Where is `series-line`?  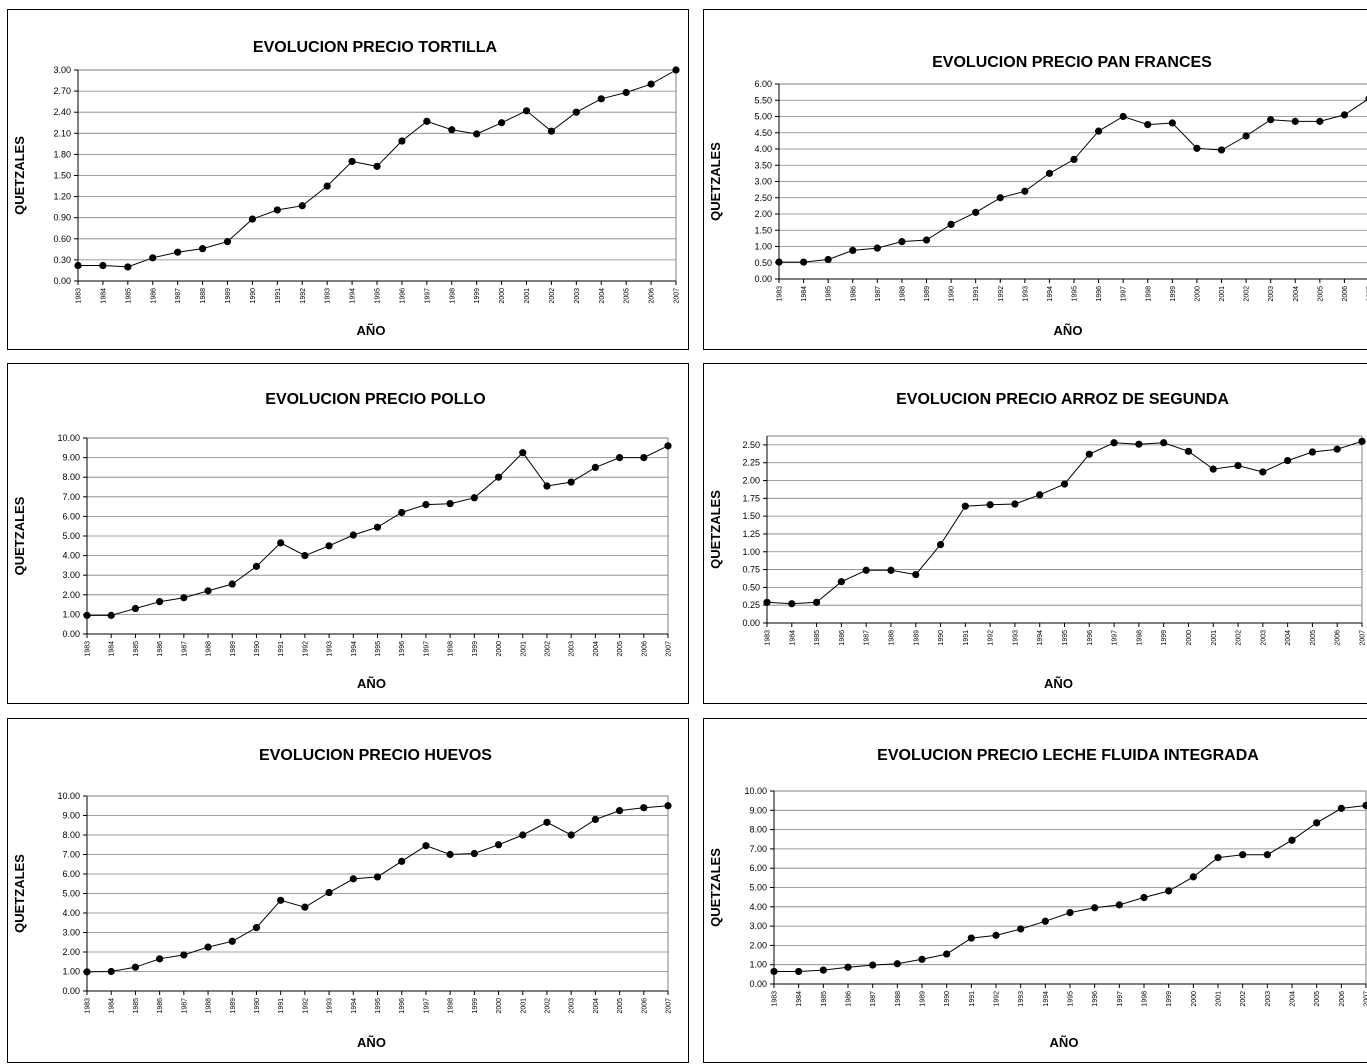
series-line is located at coordinates (1064, 522).